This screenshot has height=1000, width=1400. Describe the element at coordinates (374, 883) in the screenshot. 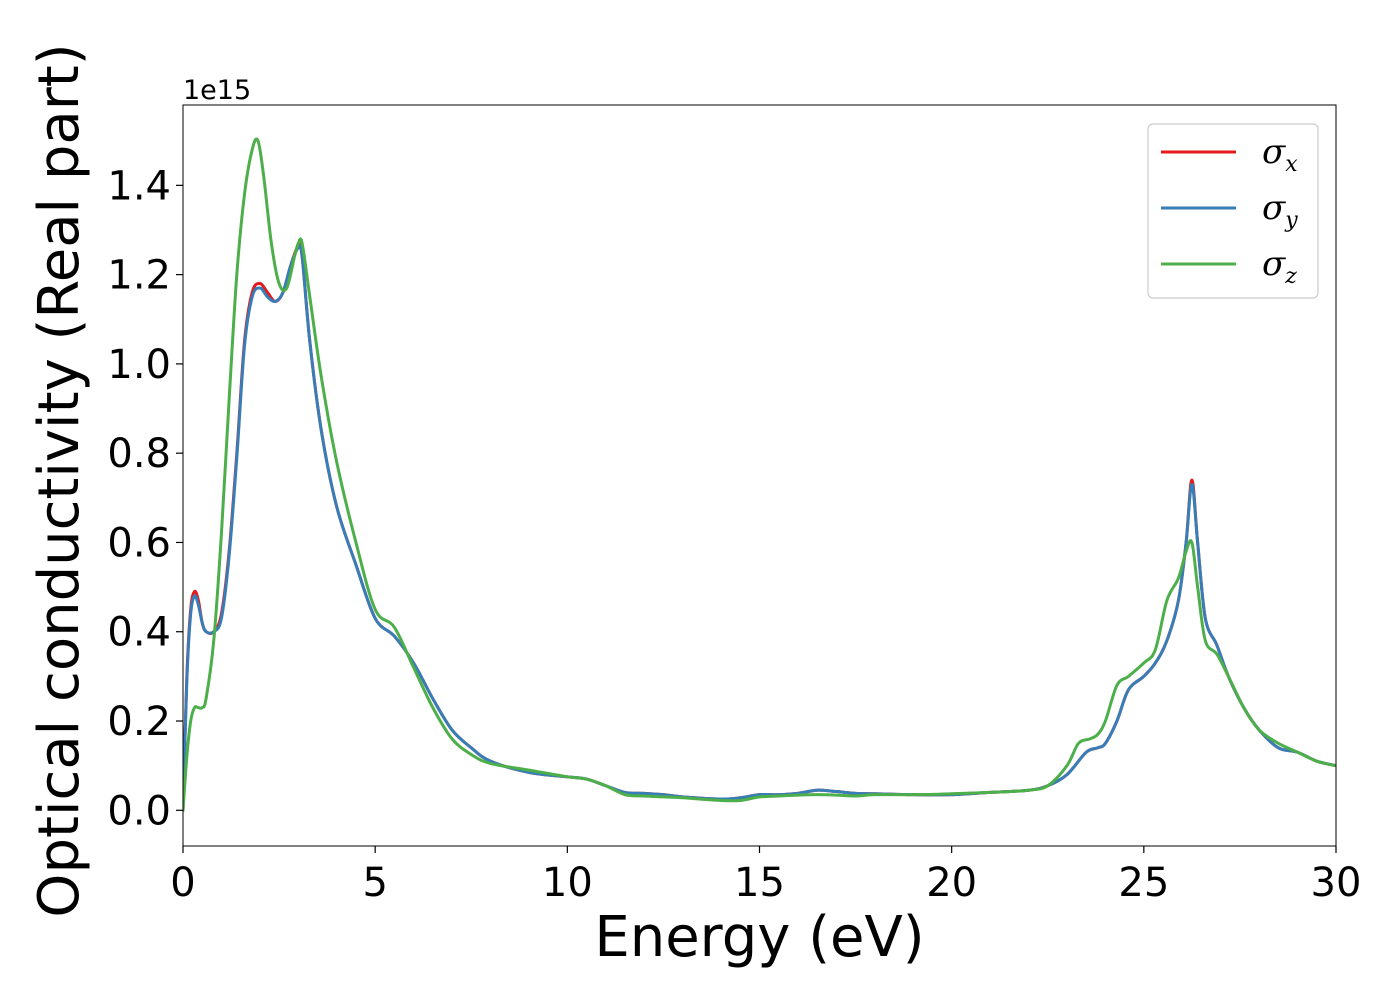

I see `x-tick-label: 5` at that location.